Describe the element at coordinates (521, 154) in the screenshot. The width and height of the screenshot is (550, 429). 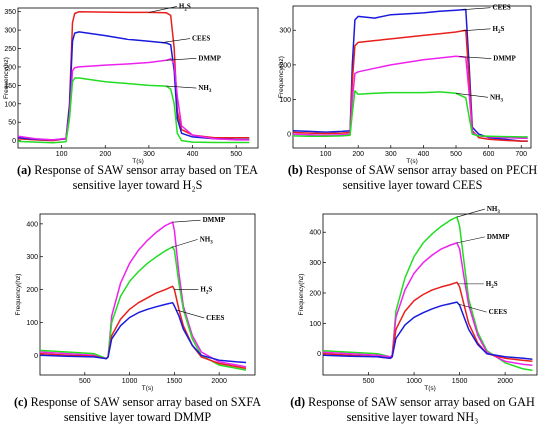
I see `x-tick-label-b-6: 700` at that location.